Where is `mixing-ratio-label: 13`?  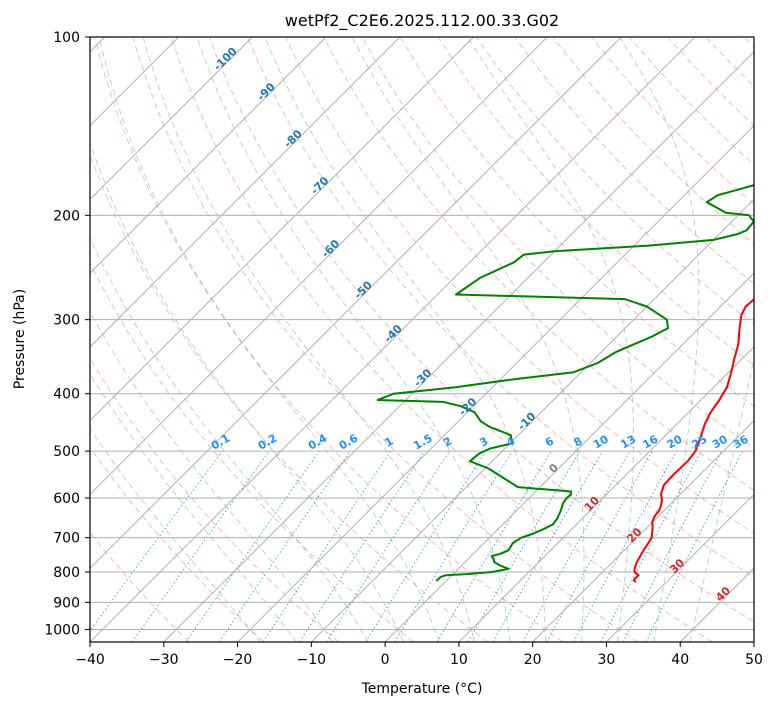 mixing-ratio-label: 13 is located at coordinates (628, 442).